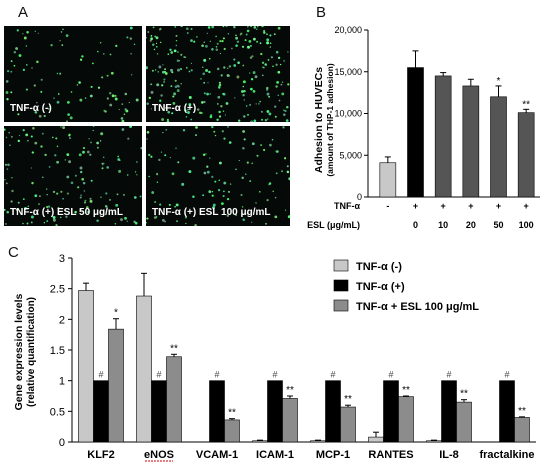 The height and width of the screenshot is (464, 550). I want to click on panel-letter-b: B, so click(321, 12).